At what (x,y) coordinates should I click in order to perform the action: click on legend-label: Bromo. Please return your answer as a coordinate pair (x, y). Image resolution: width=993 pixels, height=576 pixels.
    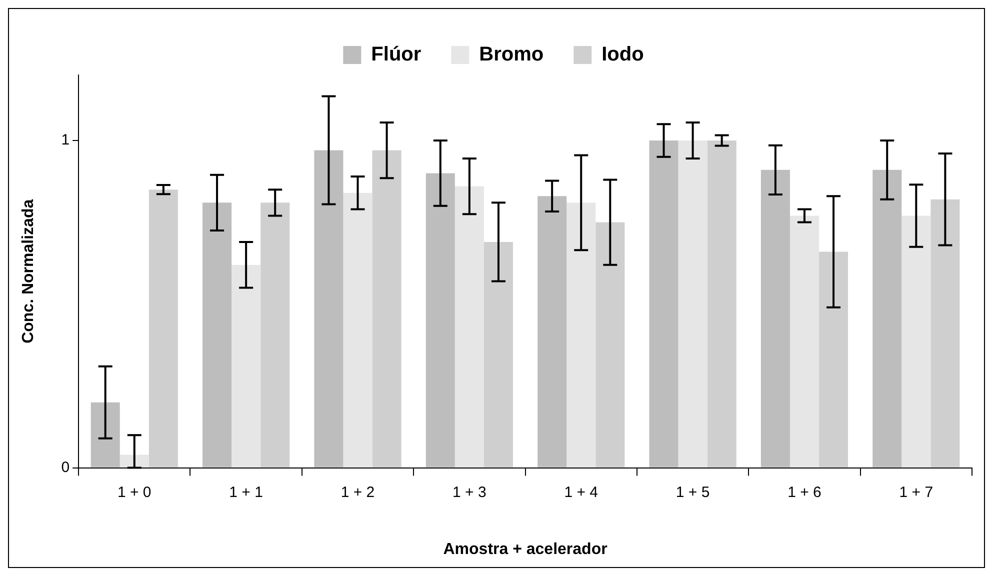
    Looking at the image, I should click on (511, 55).